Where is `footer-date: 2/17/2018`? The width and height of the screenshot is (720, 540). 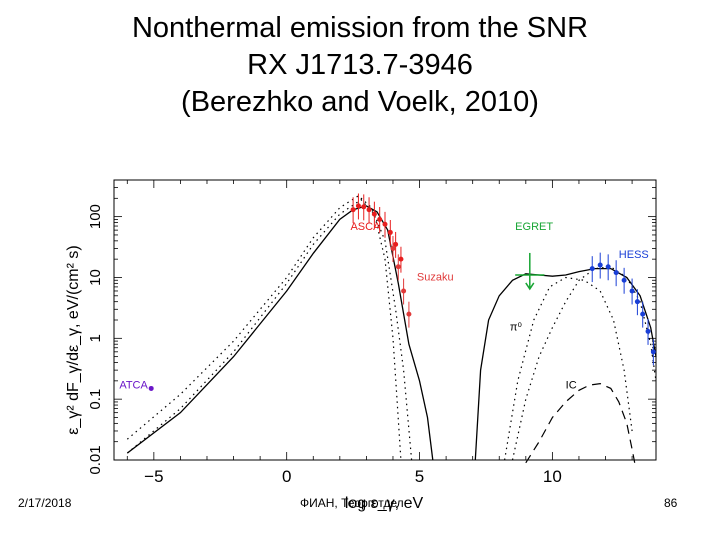 footer-date: 2/17/2018 is located at coordinates (45, 503).